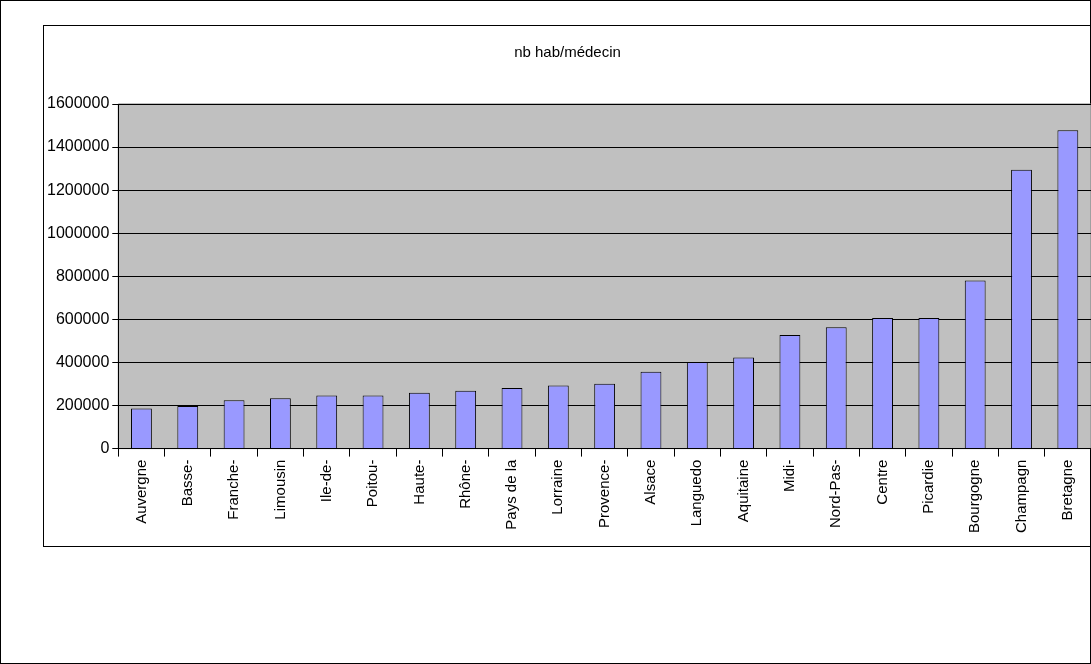 The image size is (1091, 664). Describe the element at coordinates (78, 232) in the screenshot. I see `y-tick-label: 1000000` at that location.